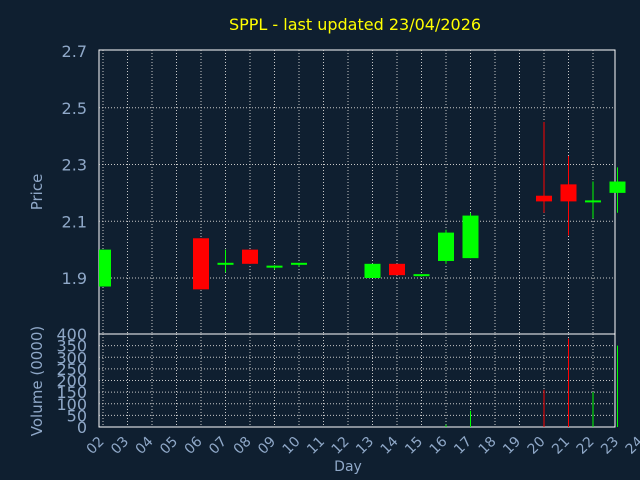 The width and height of the screenshot is (640, 480). I want to click on price-tick-label: 2.5, so click(74, 108).